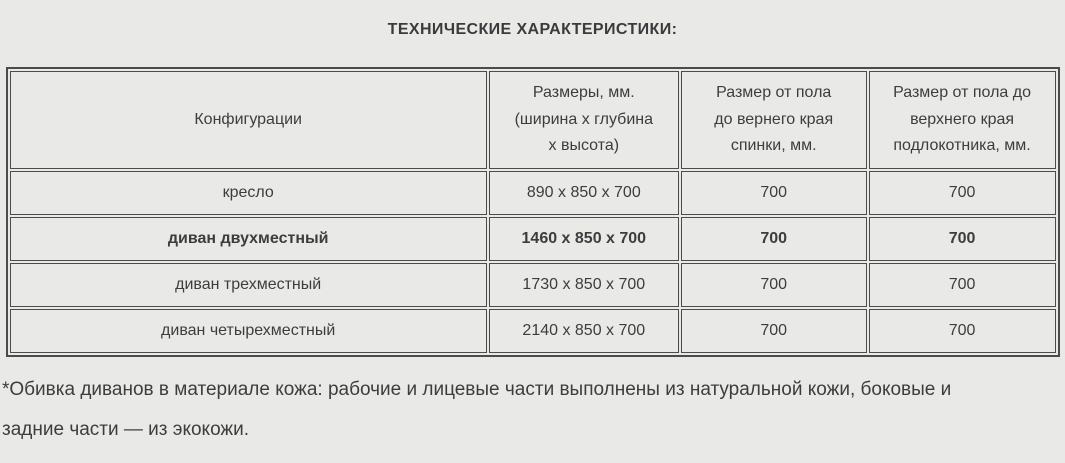  I want to click on col-header-dimensions: Размеры, мм. (ширина х глубина х высота), so click(583, 120).